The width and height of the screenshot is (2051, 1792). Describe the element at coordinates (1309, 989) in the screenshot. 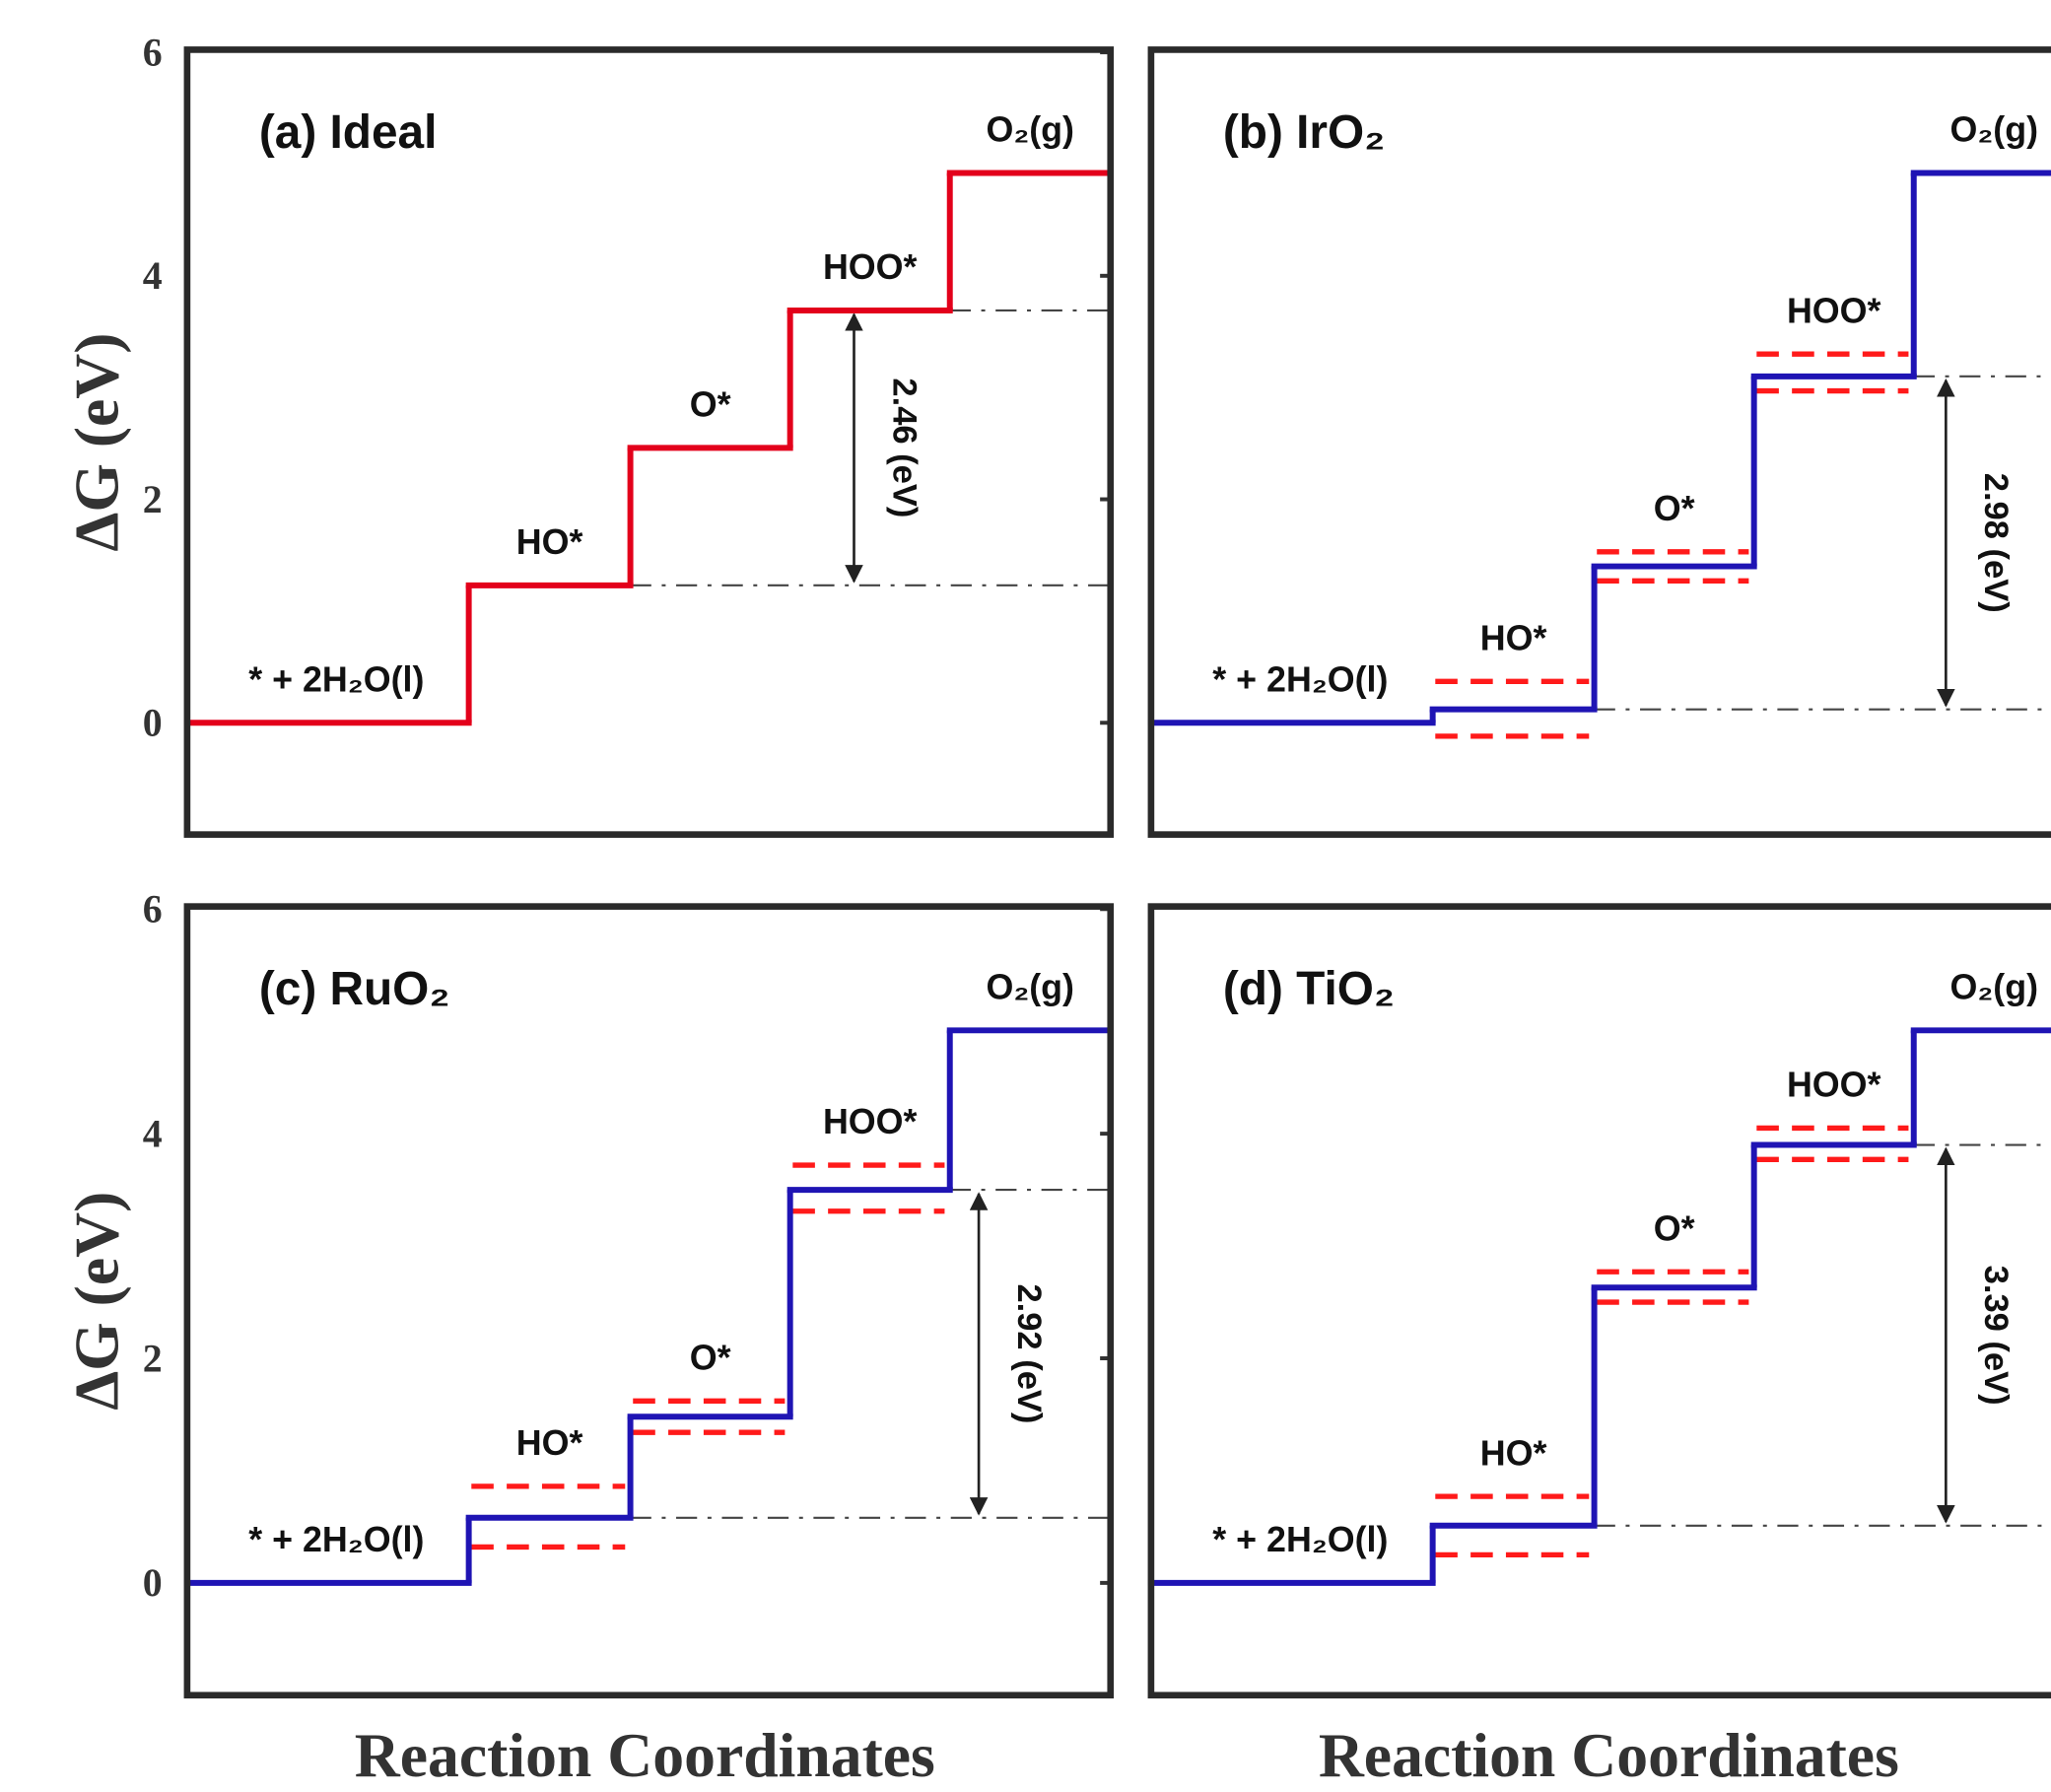

I see `panel-title: (d) TiO₂` at that location.